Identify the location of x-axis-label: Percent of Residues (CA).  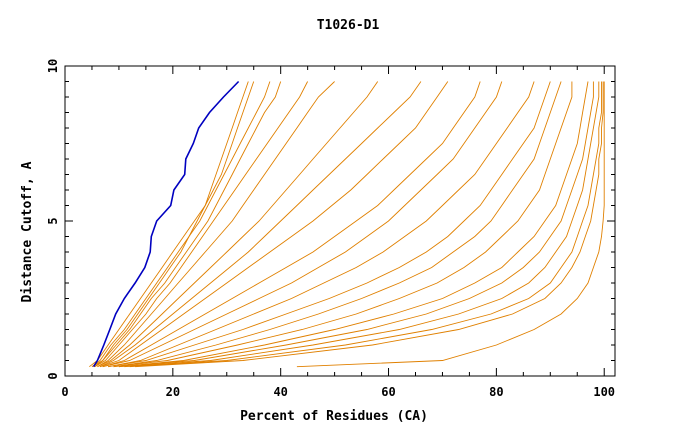
(334, 416).